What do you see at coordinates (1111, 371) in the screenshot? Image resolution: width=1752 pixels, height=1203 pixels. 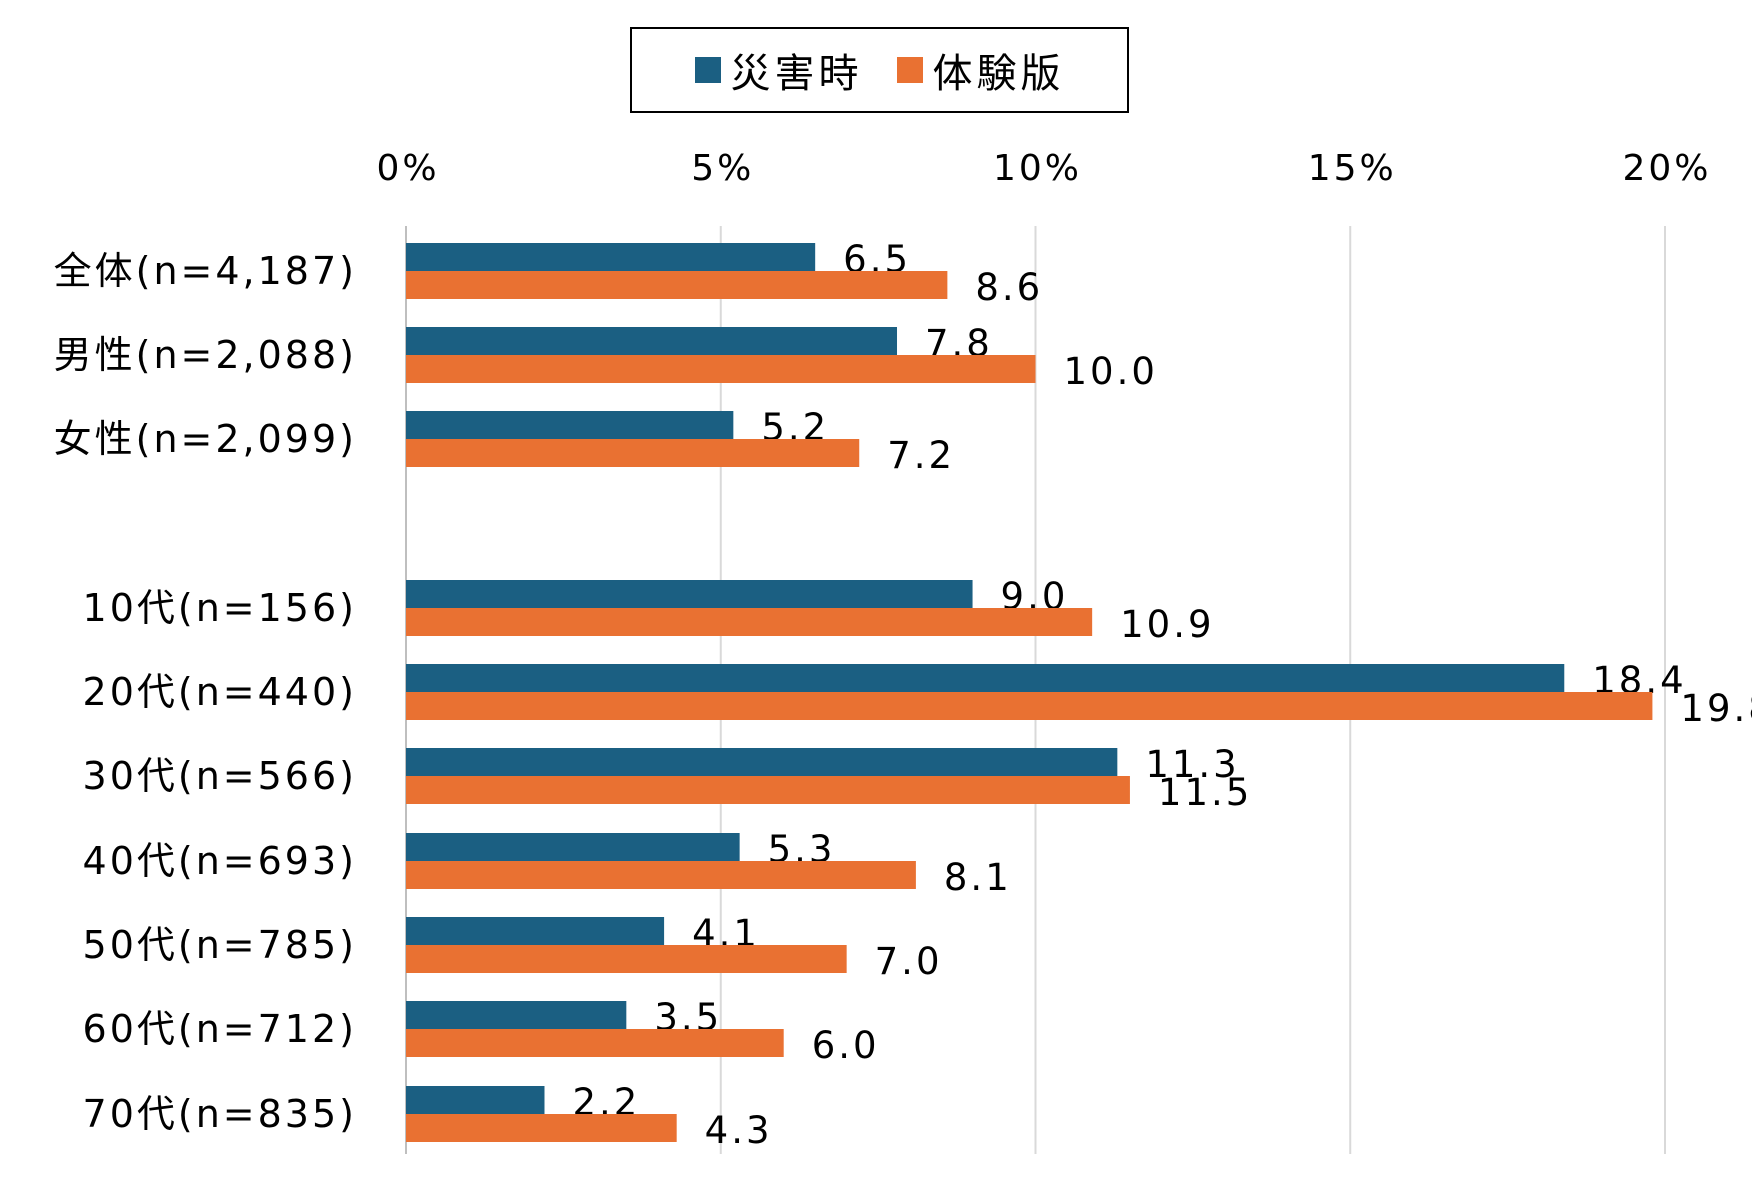 I see `data-label-series-2: 10.0` at bounding box center [1111, 371].